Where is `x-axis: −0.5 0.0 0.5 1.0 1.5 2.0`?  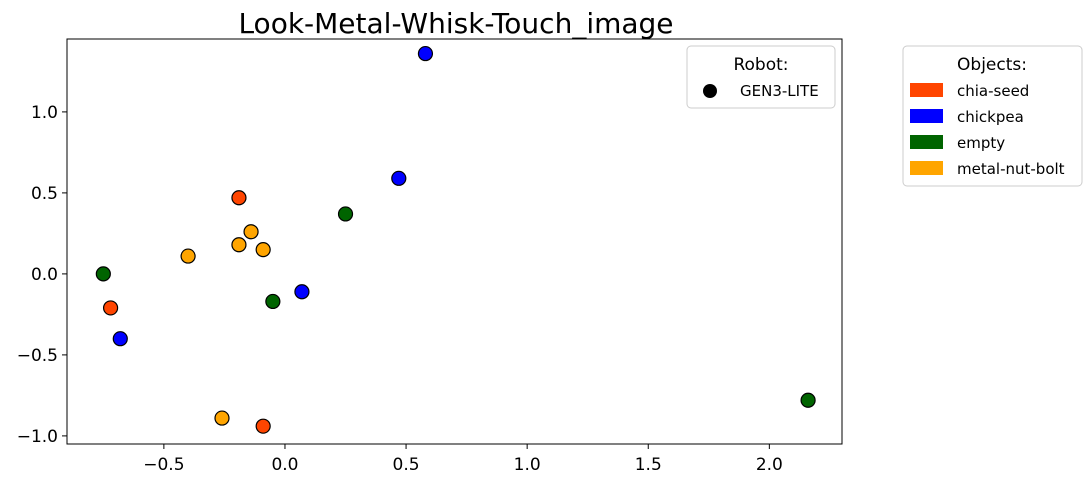
x-axis: −0.5 0.0 0.5 1.0 1.5 2.0 is located at coordinates (463, 459).